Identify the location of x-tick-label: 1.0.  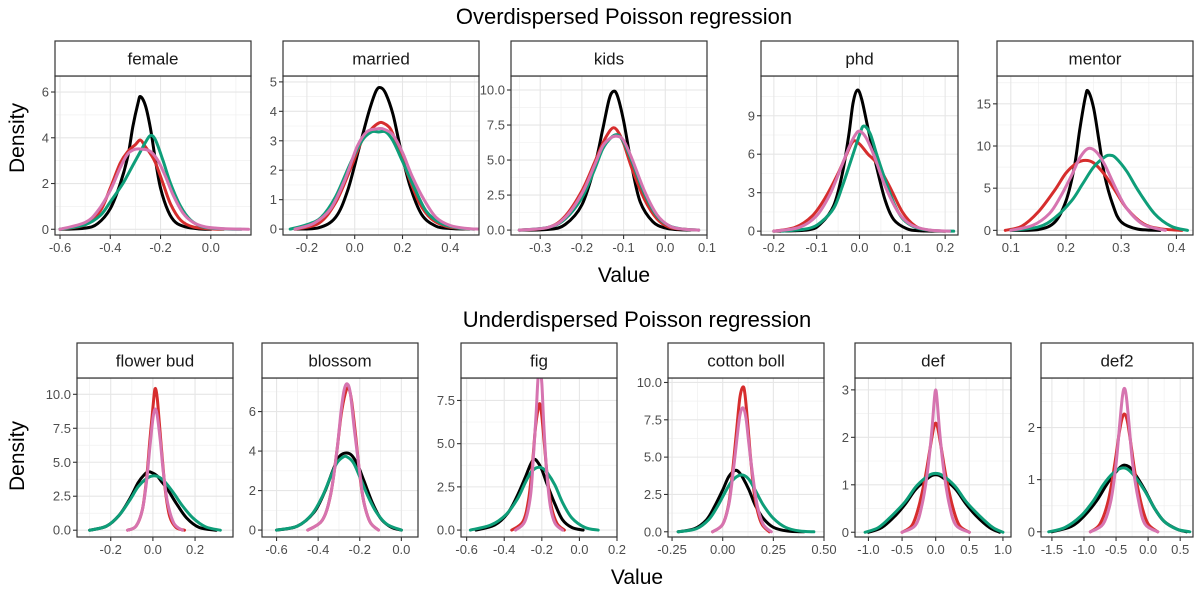
(1003, 549).